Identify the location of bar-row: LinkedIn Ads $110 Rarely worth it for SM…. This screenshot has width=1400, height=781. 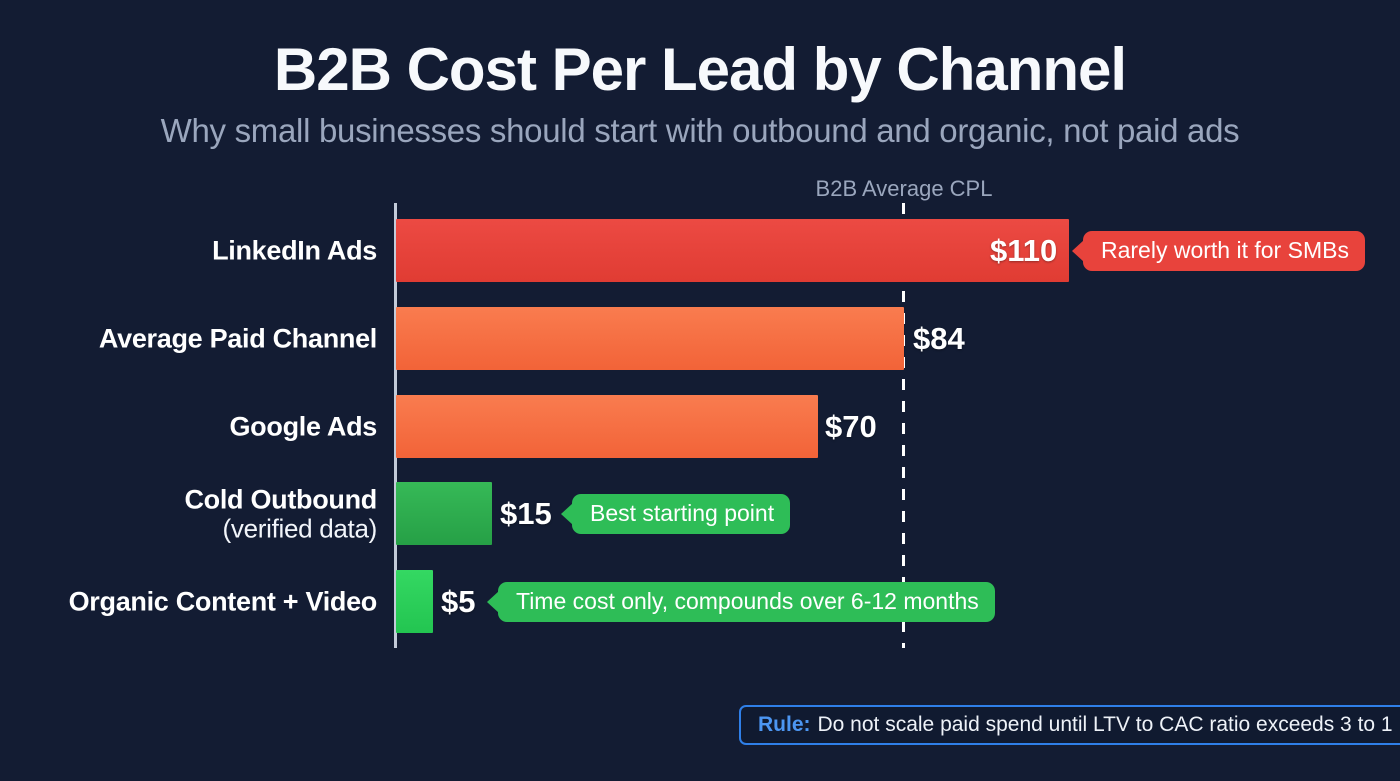
(700, 250).